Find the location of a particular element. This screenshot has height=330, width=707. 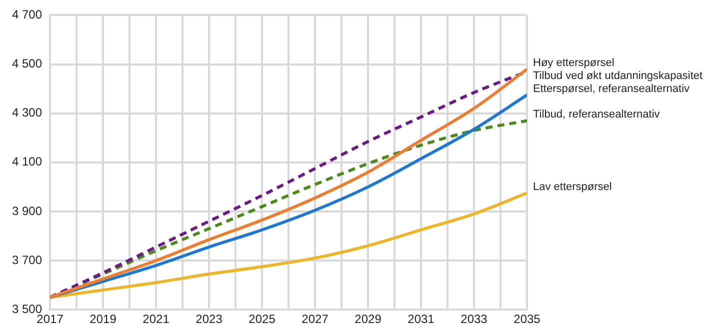

y-tick-label: 4 300 is located at coordinates (27, 113).